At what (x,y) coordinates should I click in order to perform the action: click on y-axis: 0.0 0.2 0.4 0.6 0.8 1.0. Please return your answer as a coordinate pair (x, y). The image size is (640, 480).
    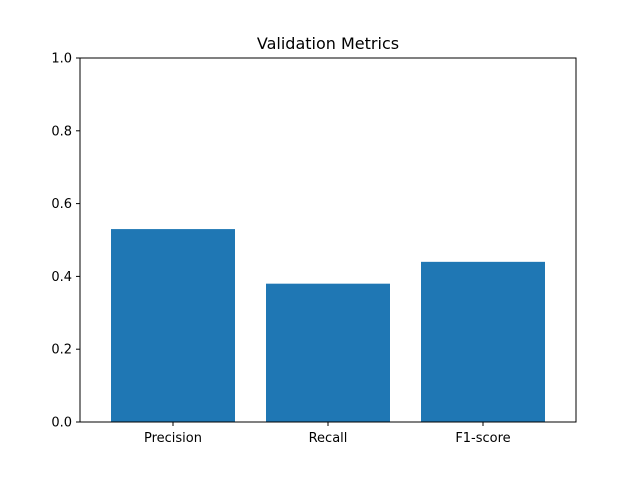
    Looking at the image, I should click on (65, 241).